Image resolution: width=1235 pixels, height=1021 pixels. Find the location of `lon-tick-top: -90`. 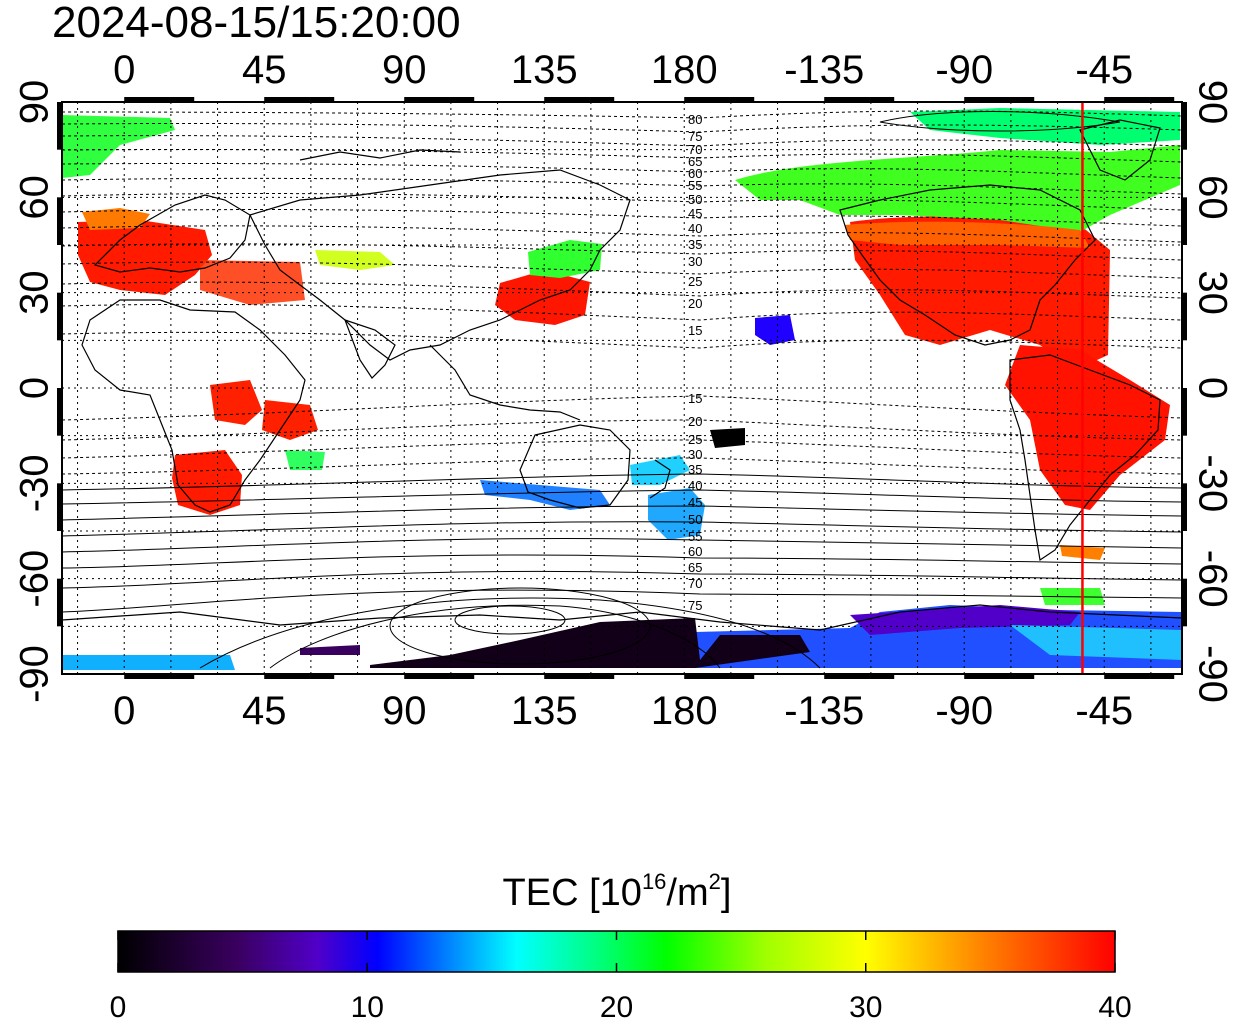

lon-tick-top: -90 is located at coordinates (964, 70).